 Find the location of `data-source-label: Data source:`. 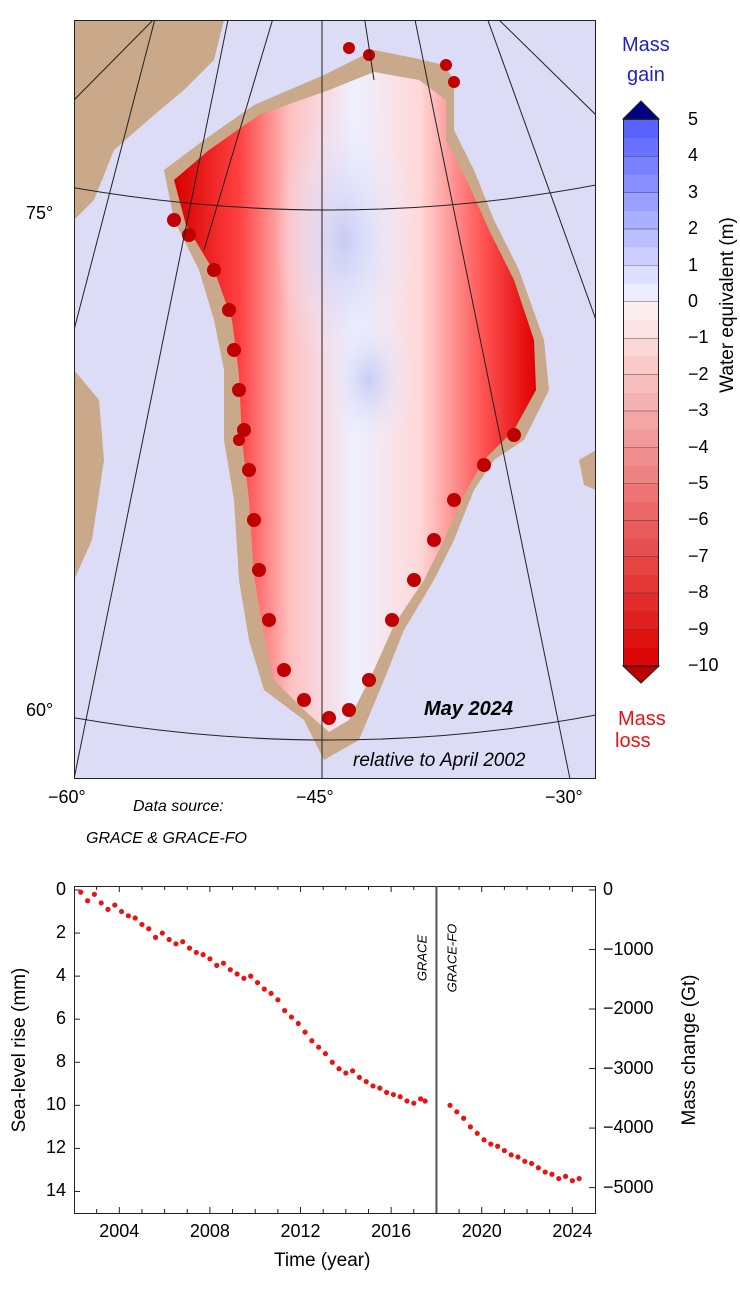

data-source-label: Data source: is located at coordinates (178, 806).